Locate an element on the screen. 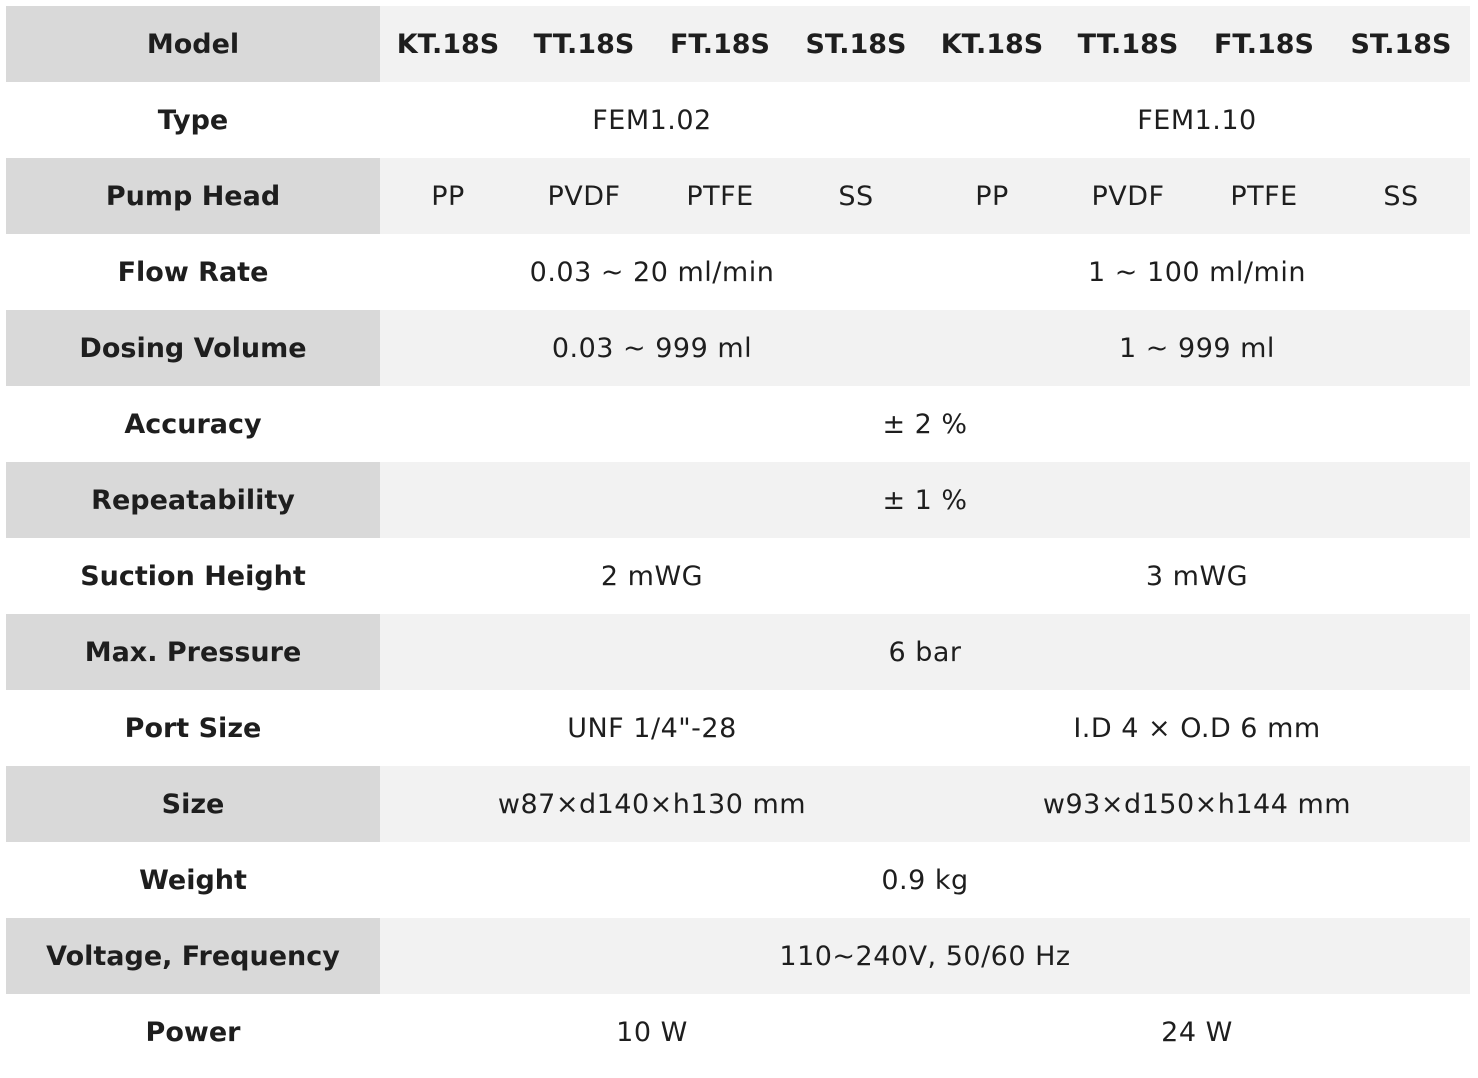 This screenshot has height=1078, width=1478. row-suction-height: Suction Height 2 mWG 3 mWG is located at coordinates (738, 576).